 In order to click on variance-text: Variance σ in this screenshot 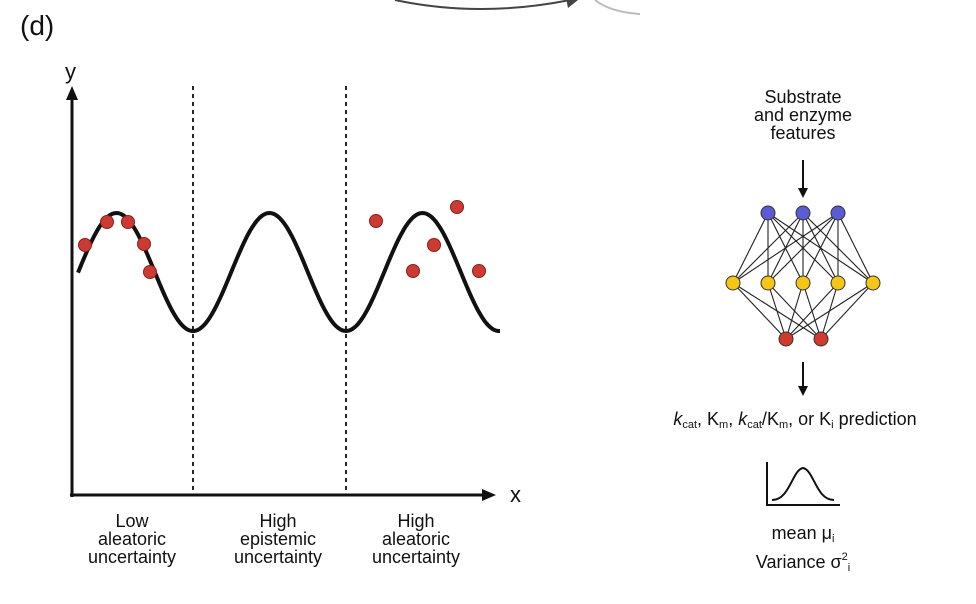, I will do `click(798, 562)`.